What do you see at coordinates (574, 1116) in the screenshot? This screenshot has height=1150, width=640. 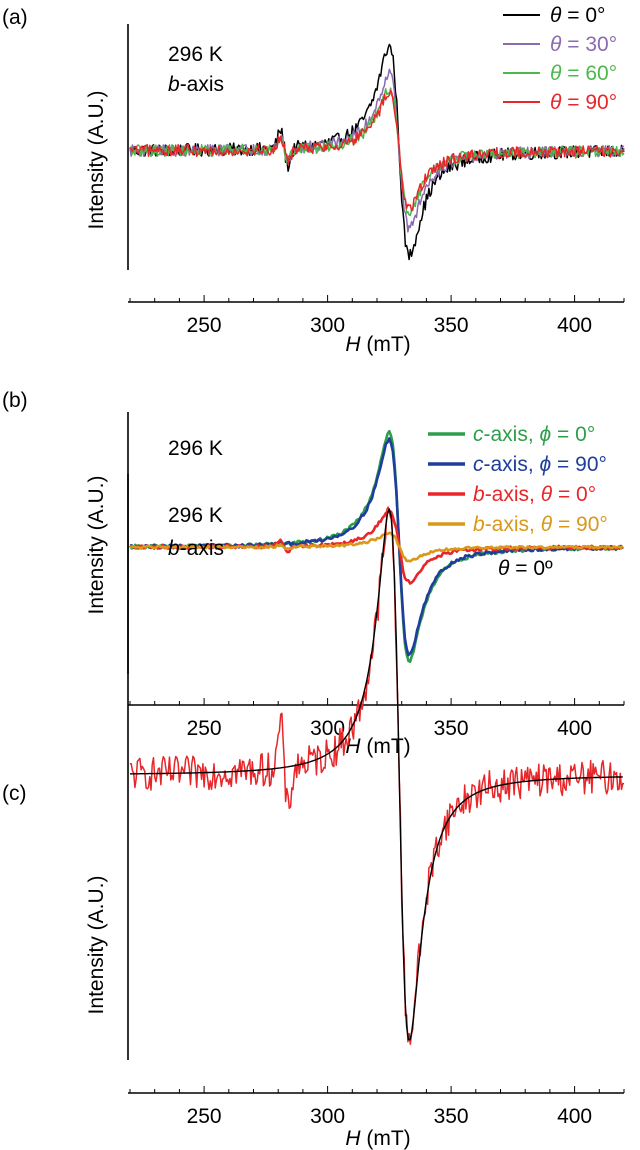 I see `x-tick-label-c: 400` at bounding box center [574, 1116].